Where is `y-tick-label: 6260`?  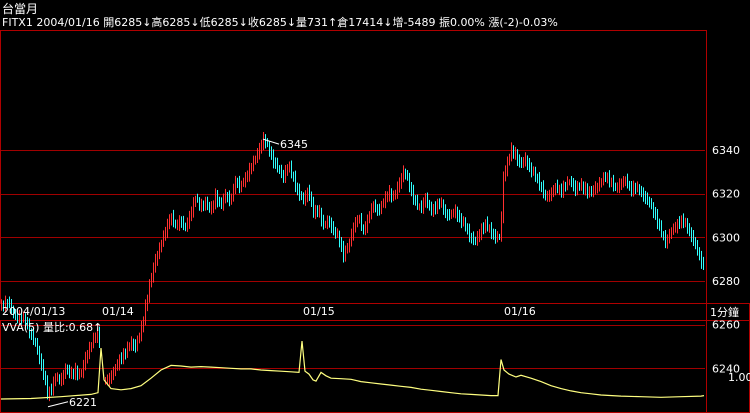
y-tick-label: 6260 is located at coordinates (726, 325).